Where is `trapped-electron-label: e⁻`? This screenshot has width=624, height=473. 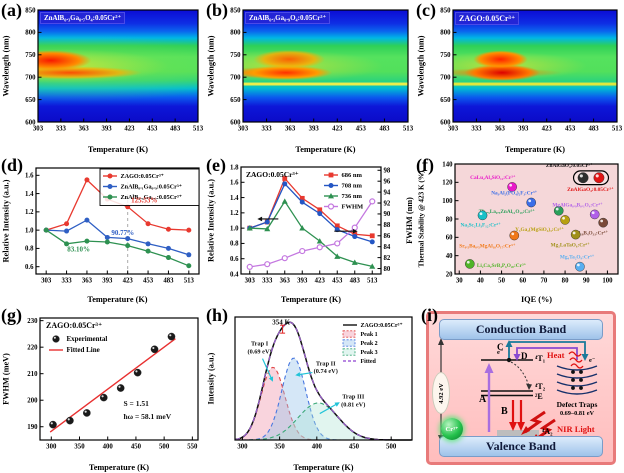 trapped-electron-label: e⁻ is located at coordinates (592, 360).